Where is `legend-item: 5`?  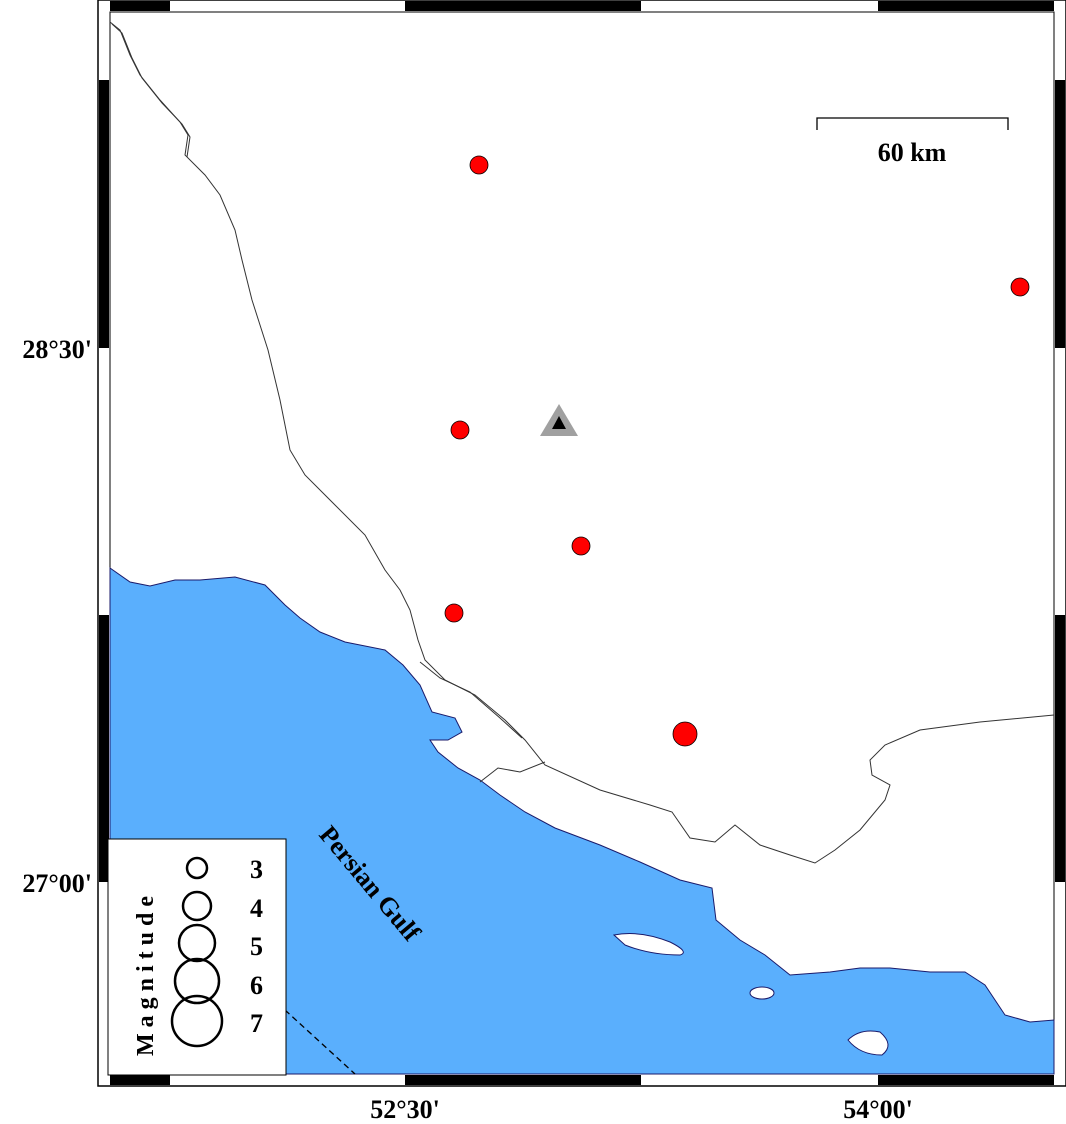 legend-item: 5 is located at coordinates (256, 946).